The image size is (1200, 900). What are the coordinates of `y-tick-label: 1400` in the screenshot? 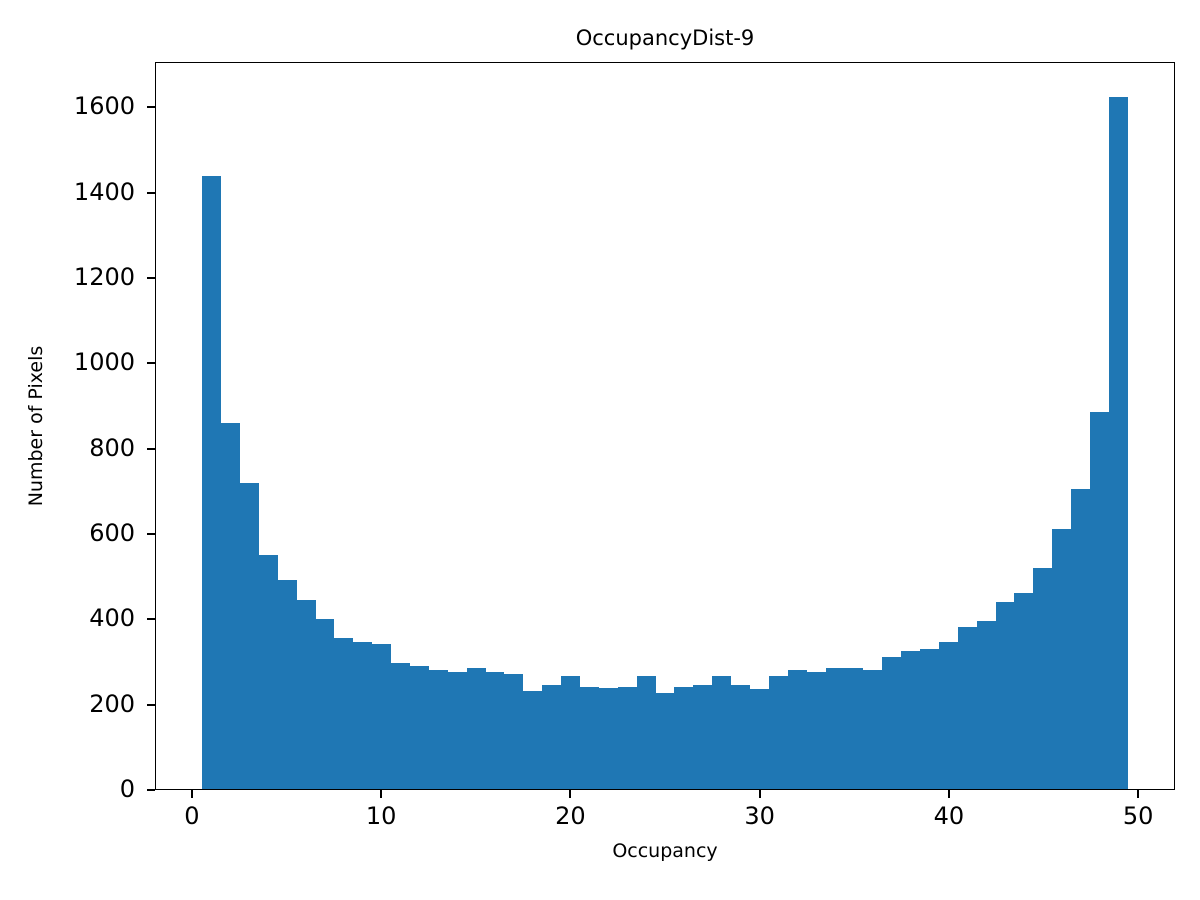 It's located at (104, 191).